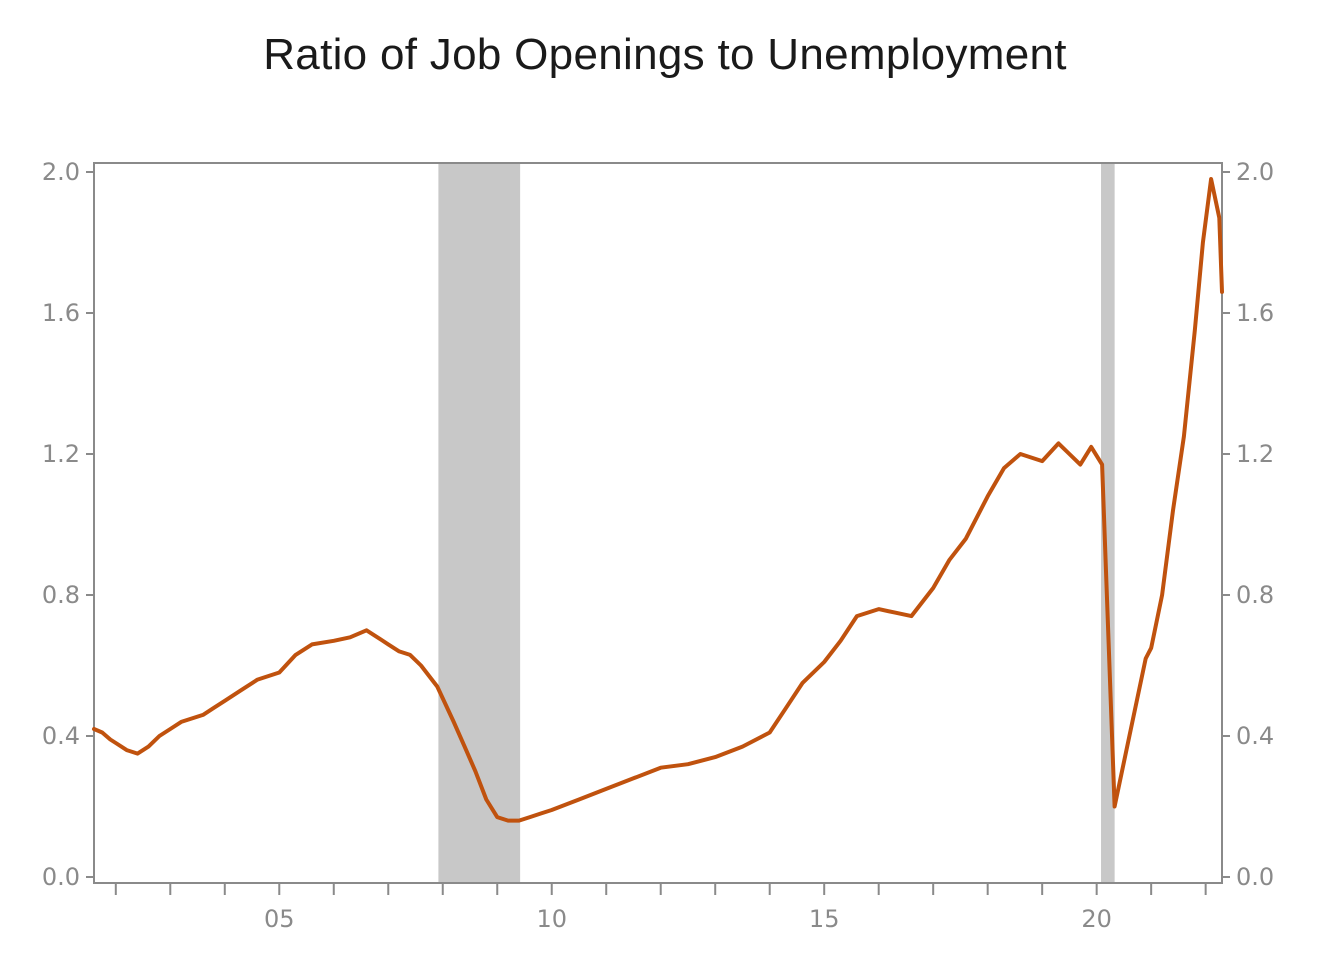  I want to click on y-tick-label-right: 1.6, so click(1255, 313).